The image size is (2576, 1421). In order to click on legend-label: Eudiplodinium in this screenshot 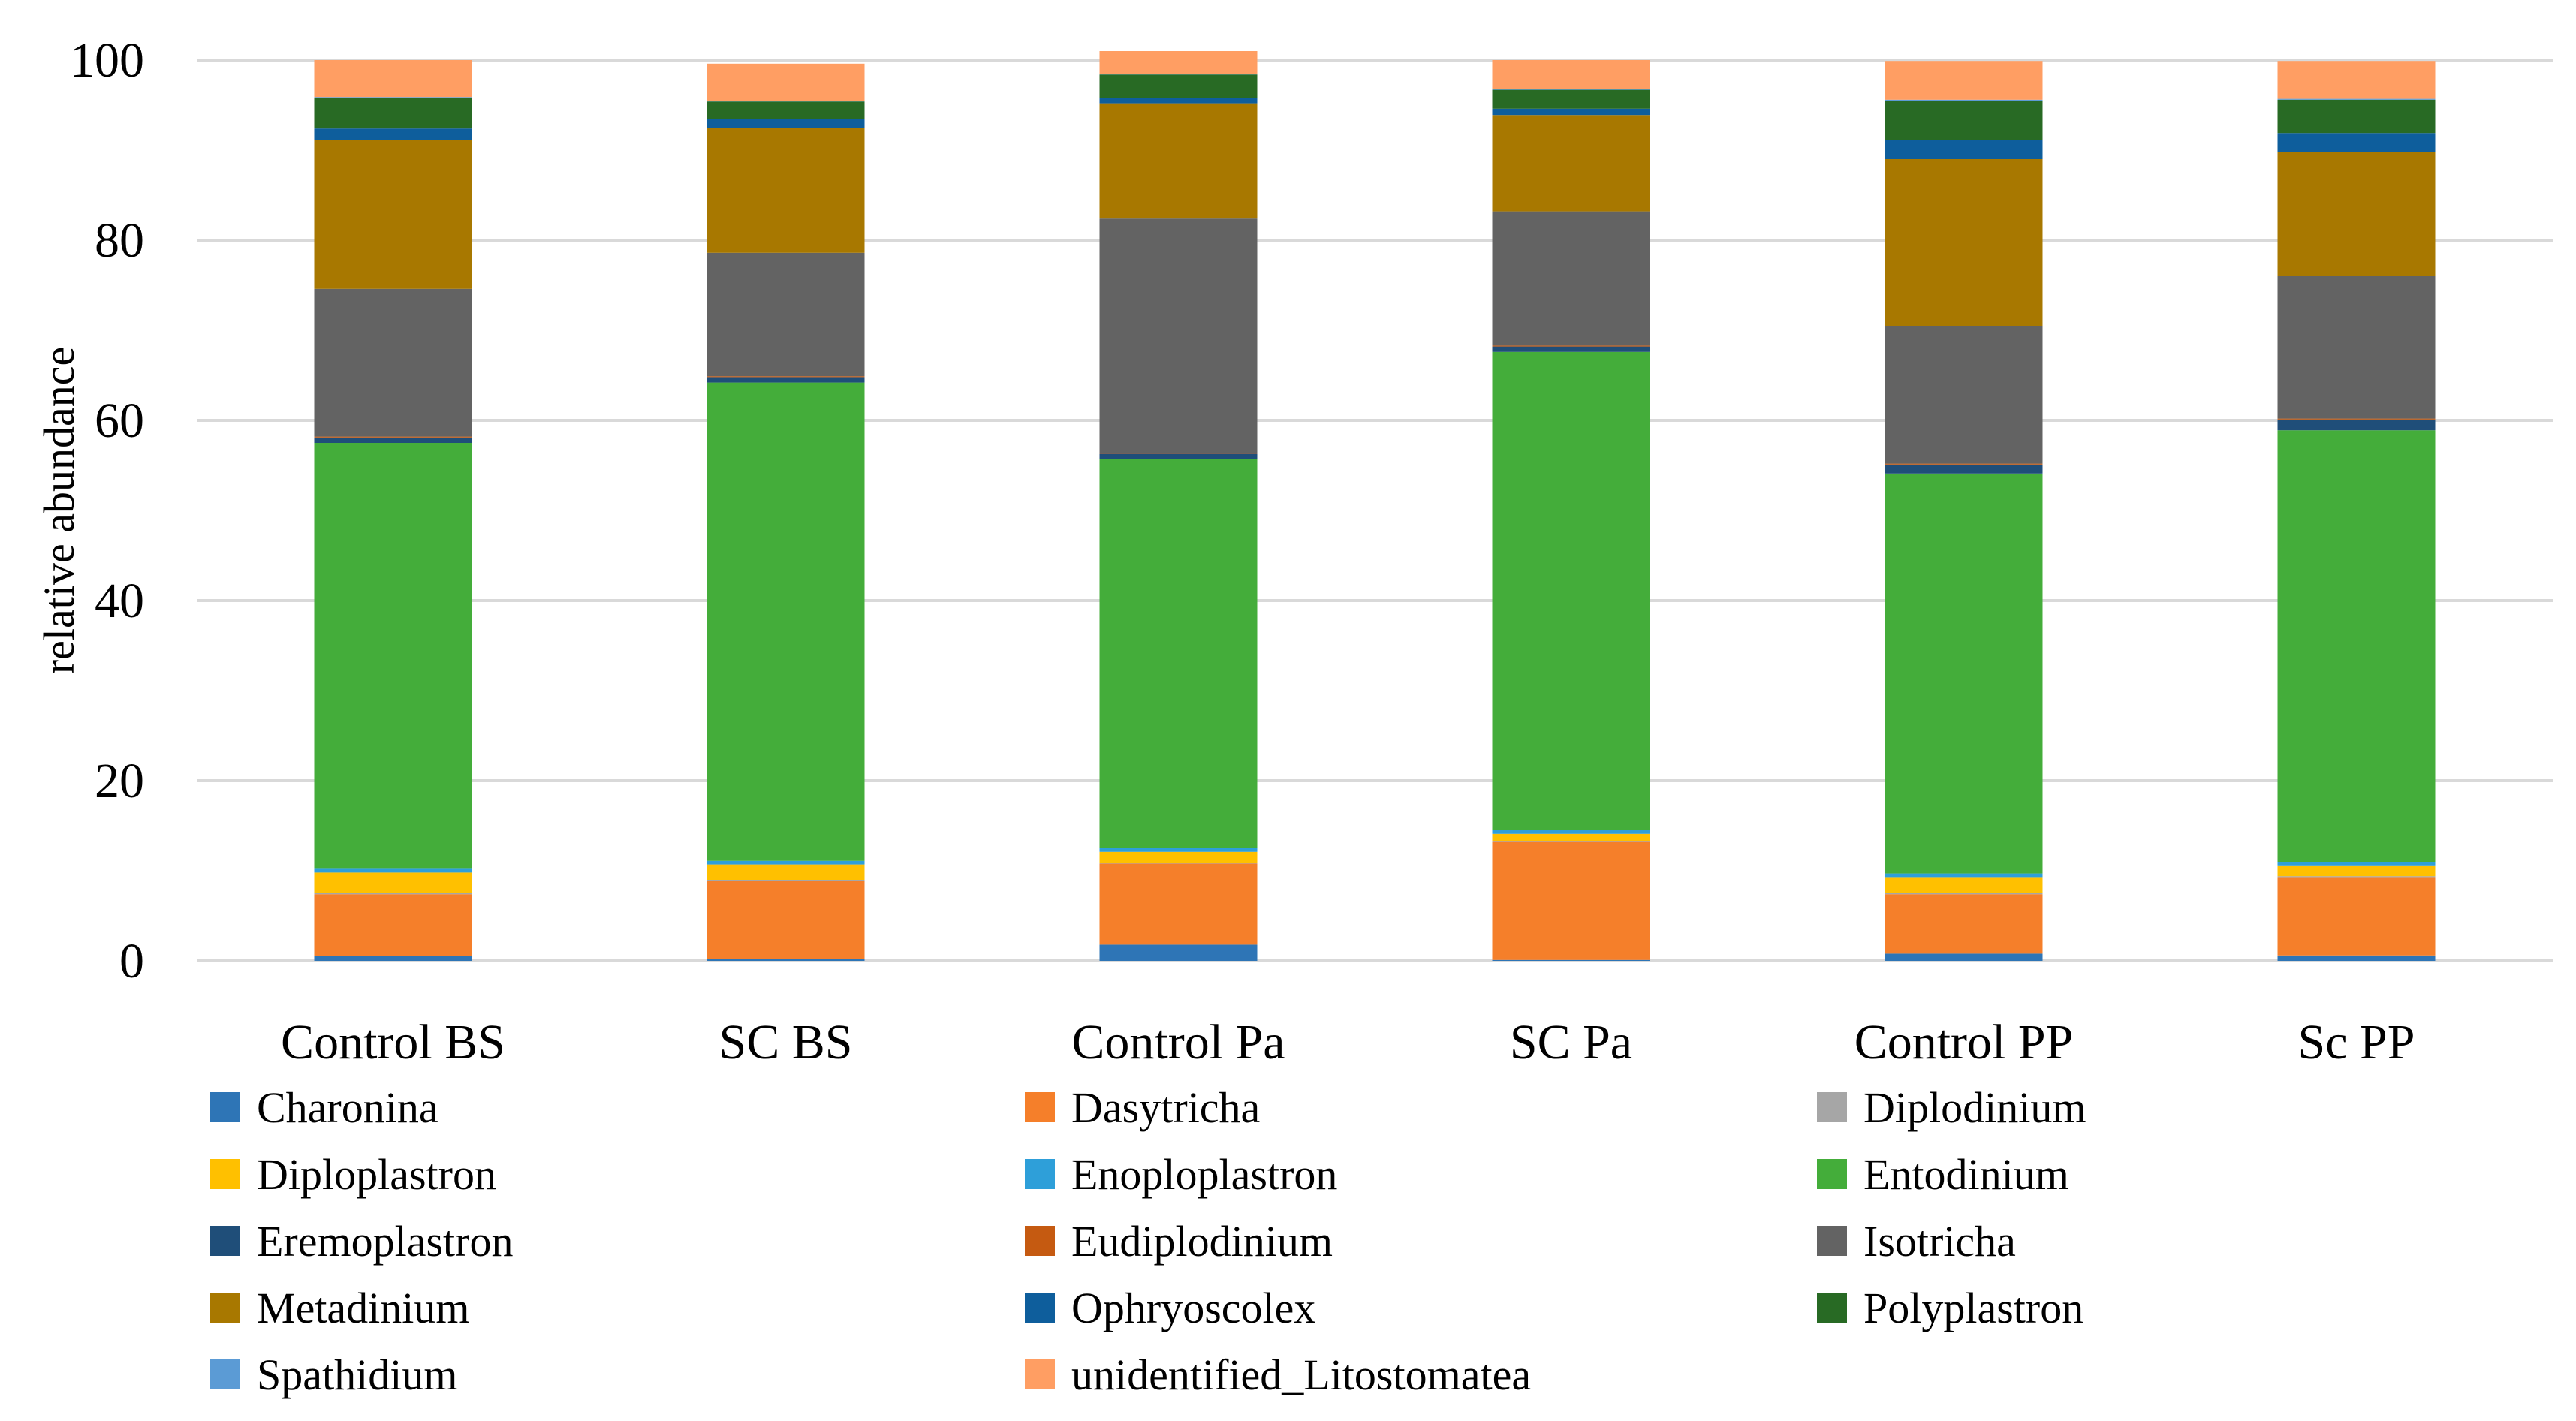, I will do `click(1202, 1241)`.